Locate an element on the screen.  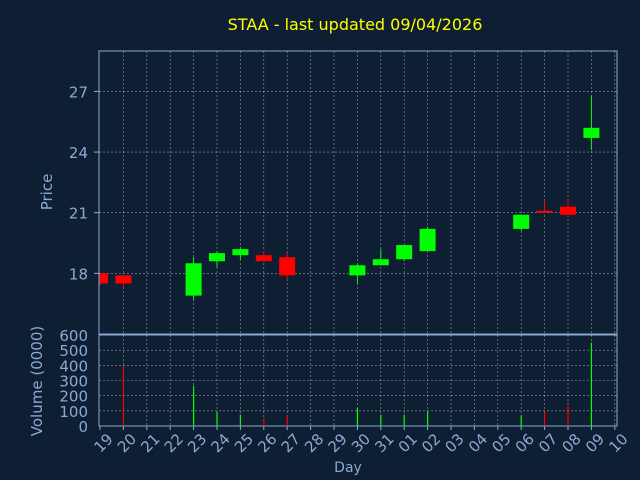
volume-tick-label: 200 is located at coordinates (73, 397).